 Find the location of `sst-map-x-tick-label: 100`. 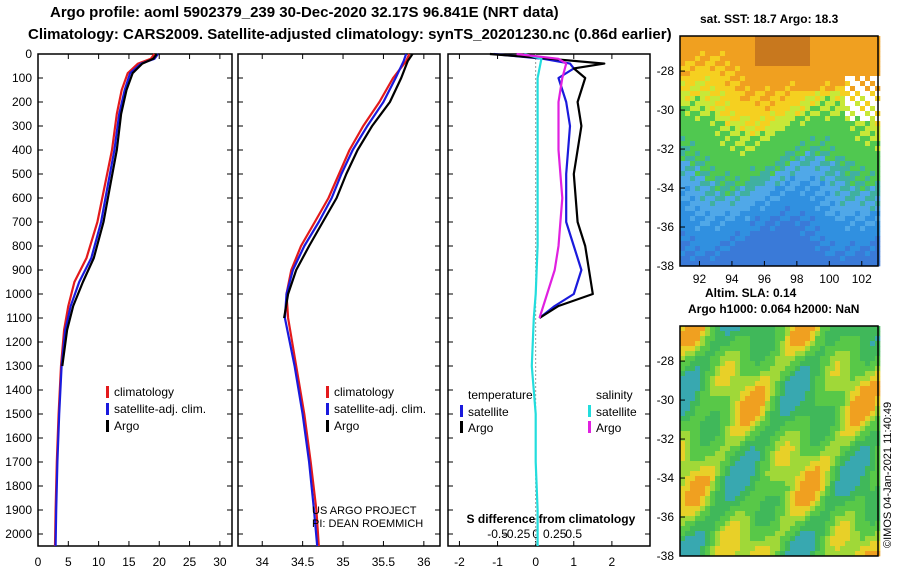

sst-map-x-tick-label: 100 is located at coordinates (829, 279).